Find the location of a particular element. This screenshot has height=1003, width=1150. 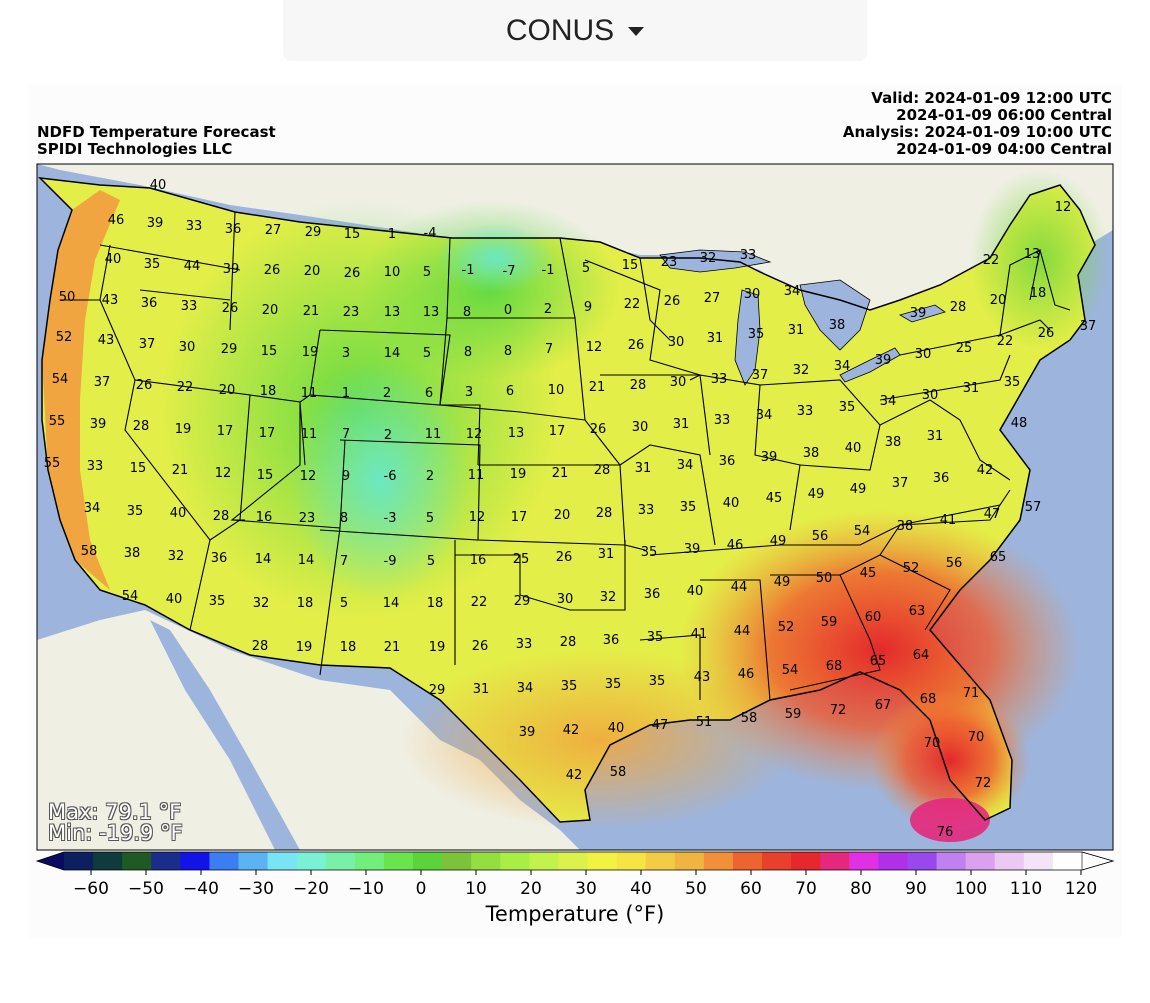

florida-warm-zone is located at coordinates (950, 760).